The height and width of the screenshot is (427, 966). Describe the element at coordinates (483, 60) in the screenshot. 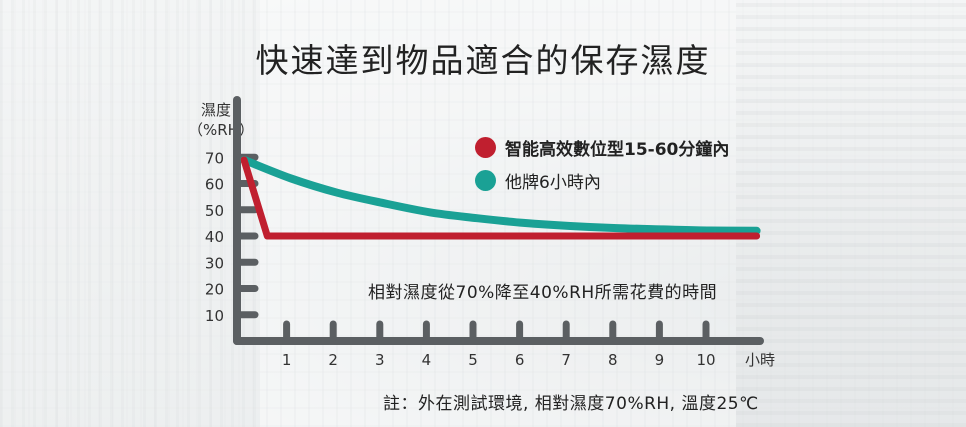

I see `chart-title: 快速達到物品適合的保存濕度` at that location.